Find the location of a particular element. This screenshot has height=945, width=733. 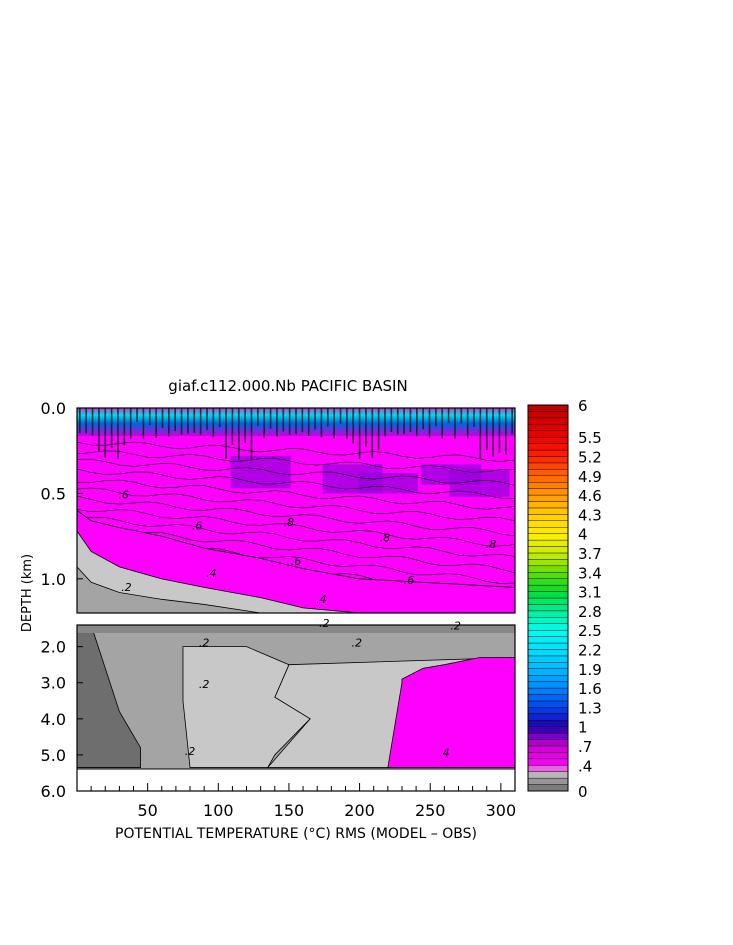

y-axis: 0.0 0.5 1.0 2.0 3.0 4.0 5.0 6.0 is located at coordinates (62, 600).